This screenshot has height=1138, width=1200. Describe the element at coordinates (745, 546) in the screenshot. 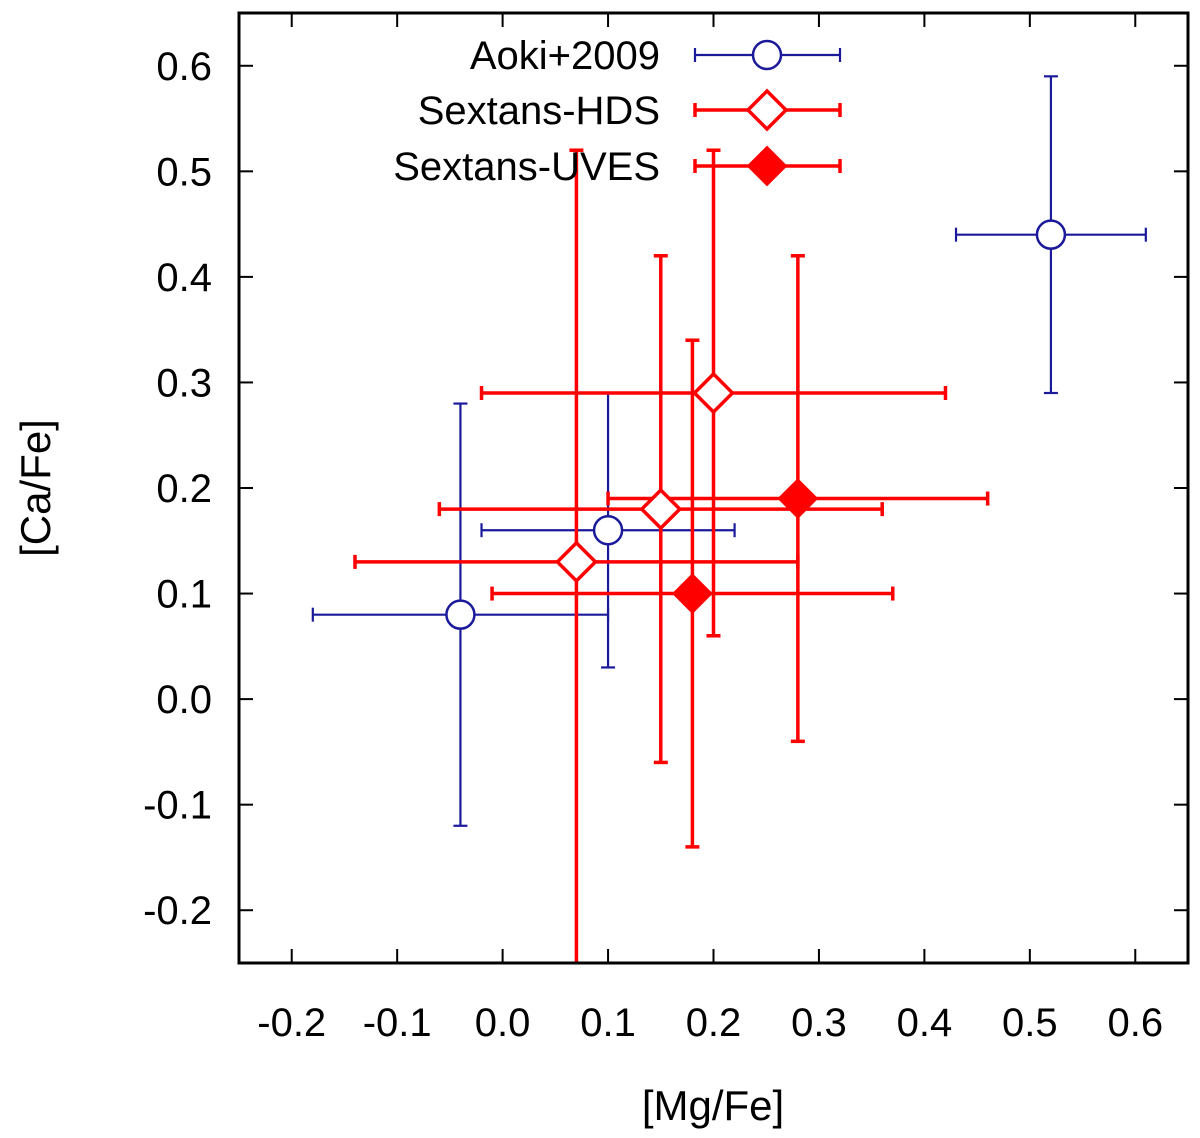

I see `markers-sextans-uves` at that location.